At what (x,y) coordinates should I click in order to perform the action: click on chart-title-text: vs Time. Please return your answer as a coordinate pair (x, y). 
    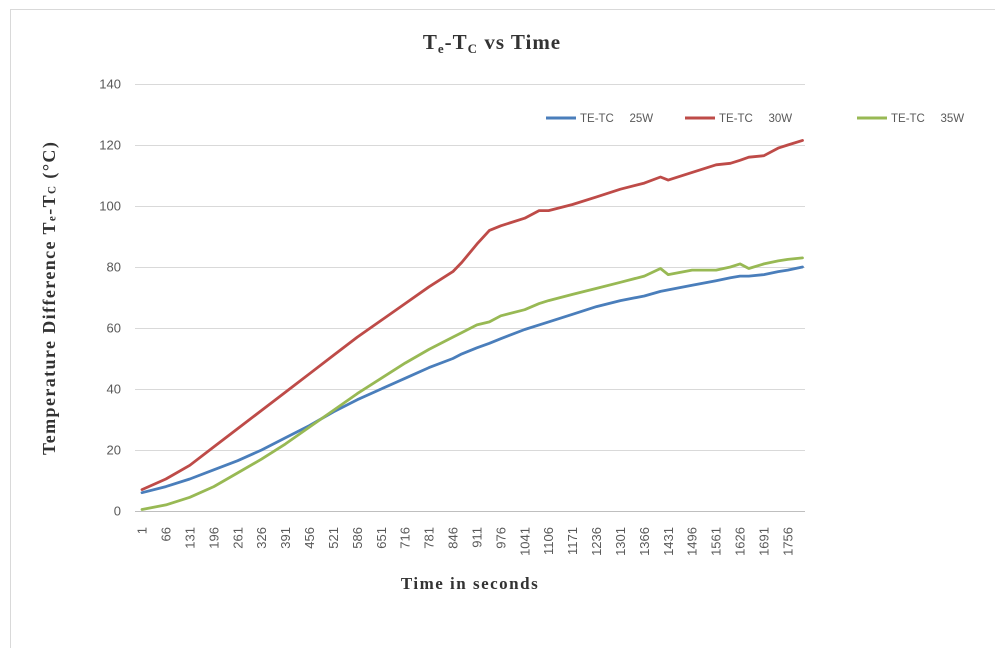
    Looking at the image, I should click on (520, 42).